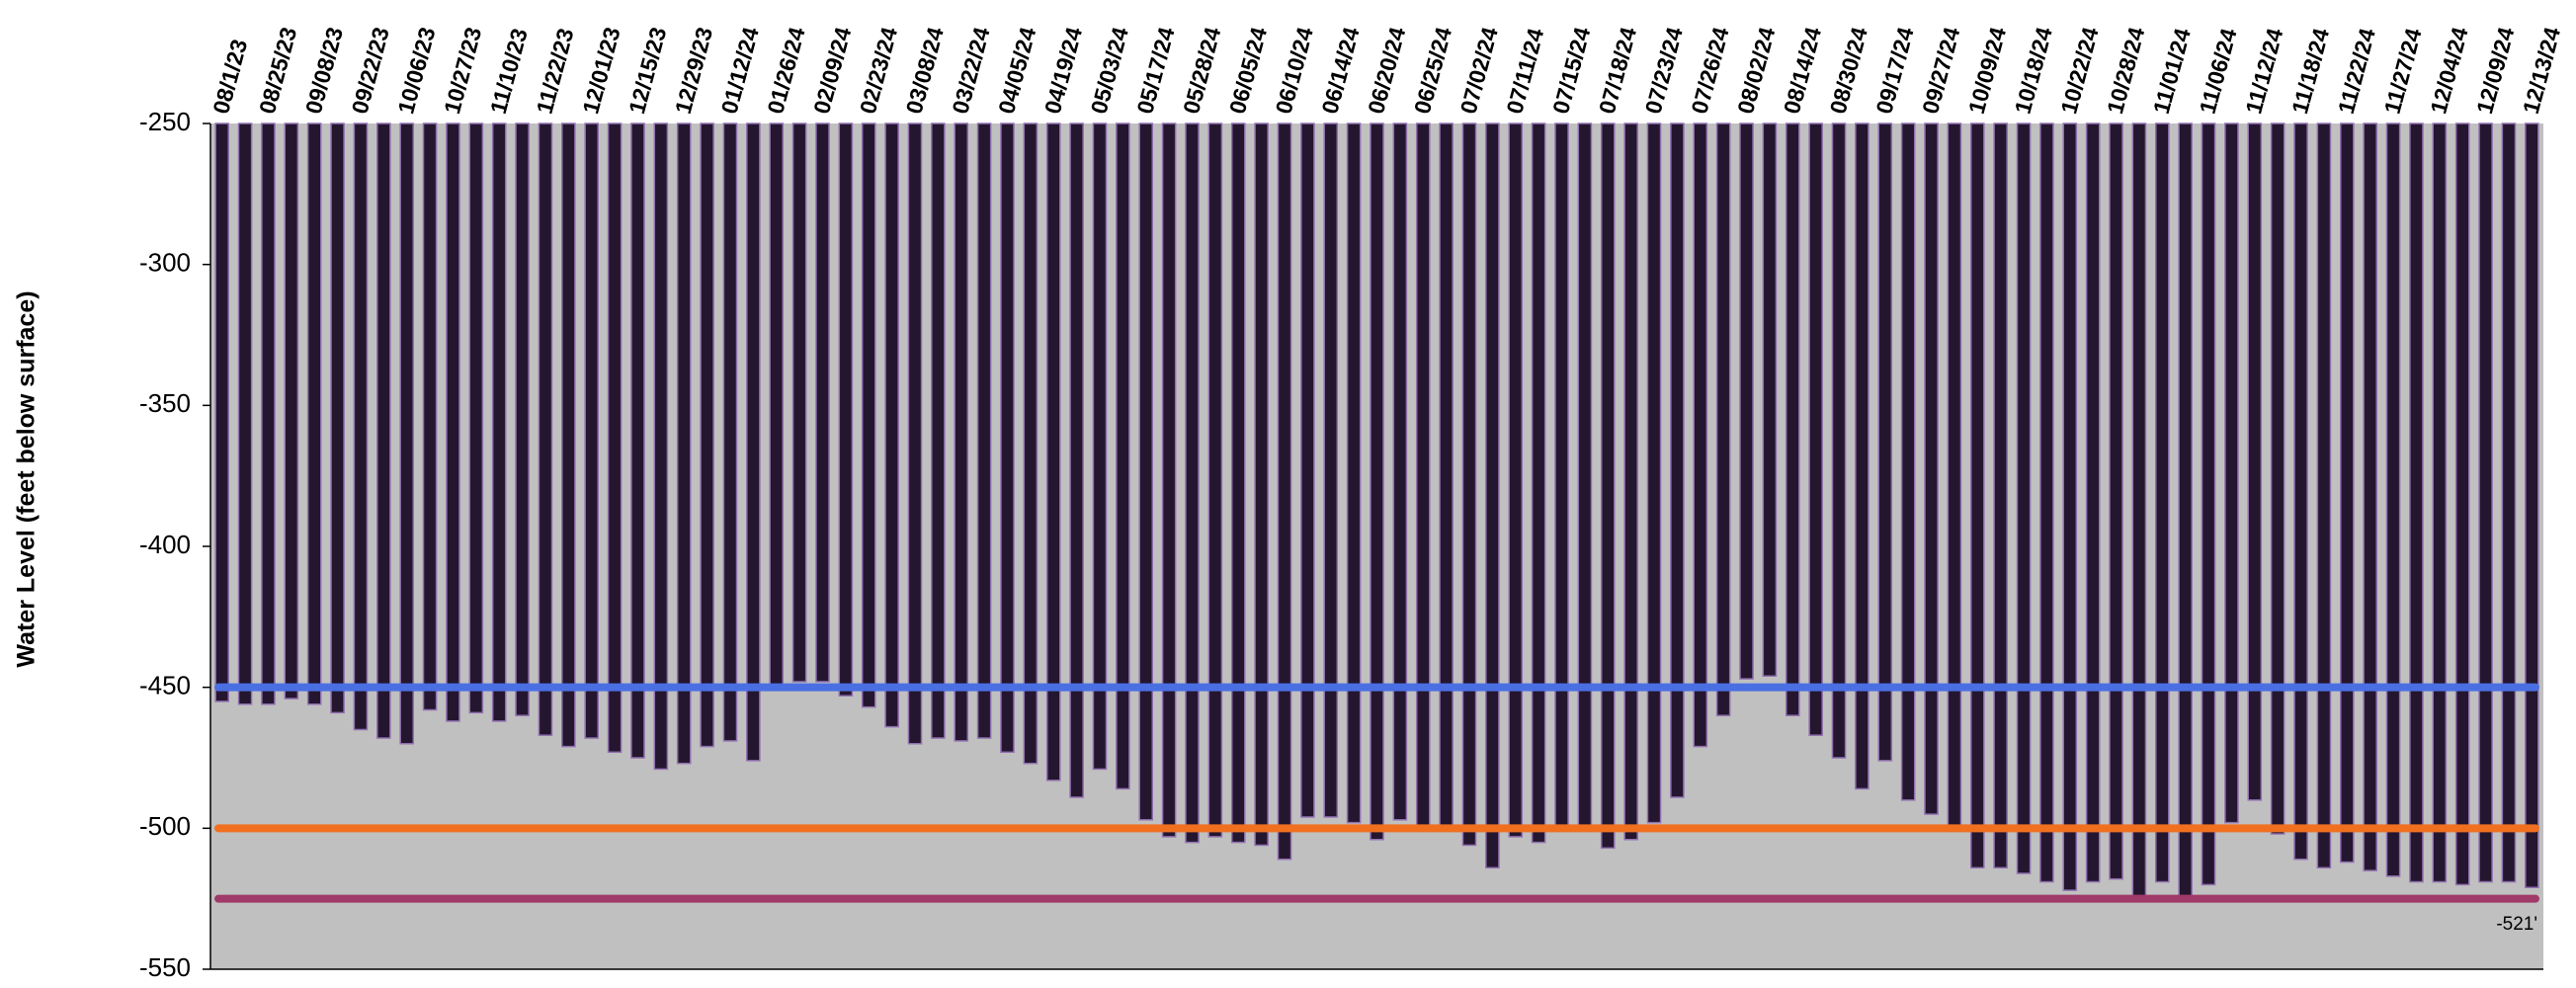  Describe the element at coordinates (277, 71) in the screenshot. I see `x-tick-label: 08/25/23` at that location.